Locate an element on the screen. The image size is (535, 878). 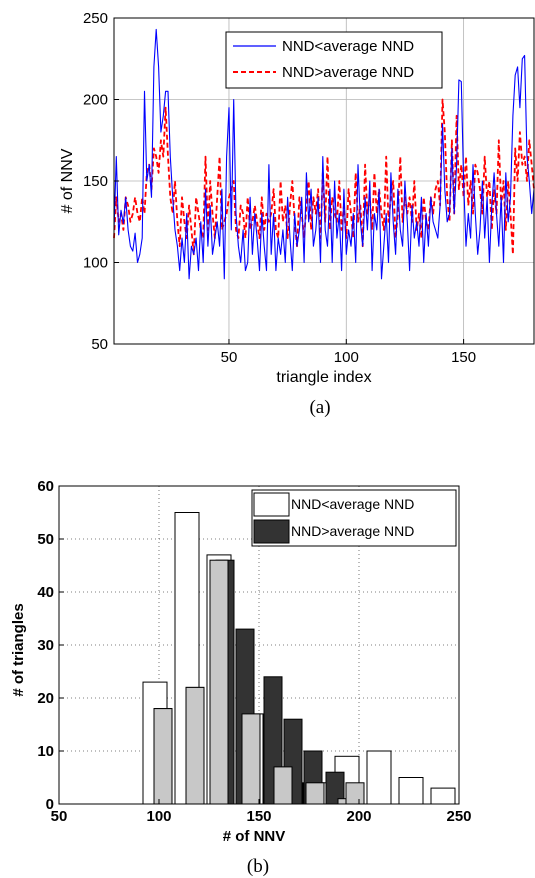
legend-label-b-0: NND<average NND is located at coordinates (352, 504).